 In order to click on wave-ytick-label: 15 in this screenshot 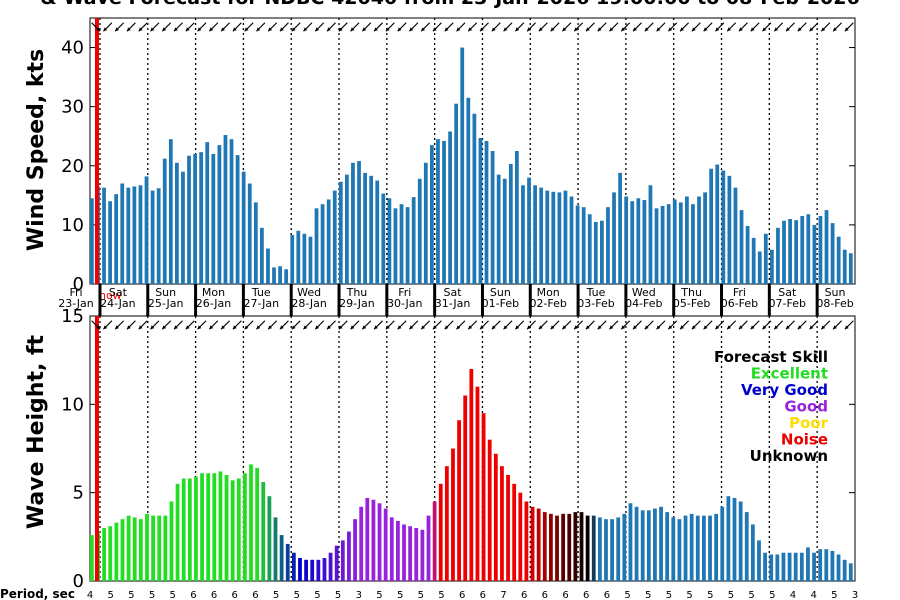, I will do `click(72, 316)`.